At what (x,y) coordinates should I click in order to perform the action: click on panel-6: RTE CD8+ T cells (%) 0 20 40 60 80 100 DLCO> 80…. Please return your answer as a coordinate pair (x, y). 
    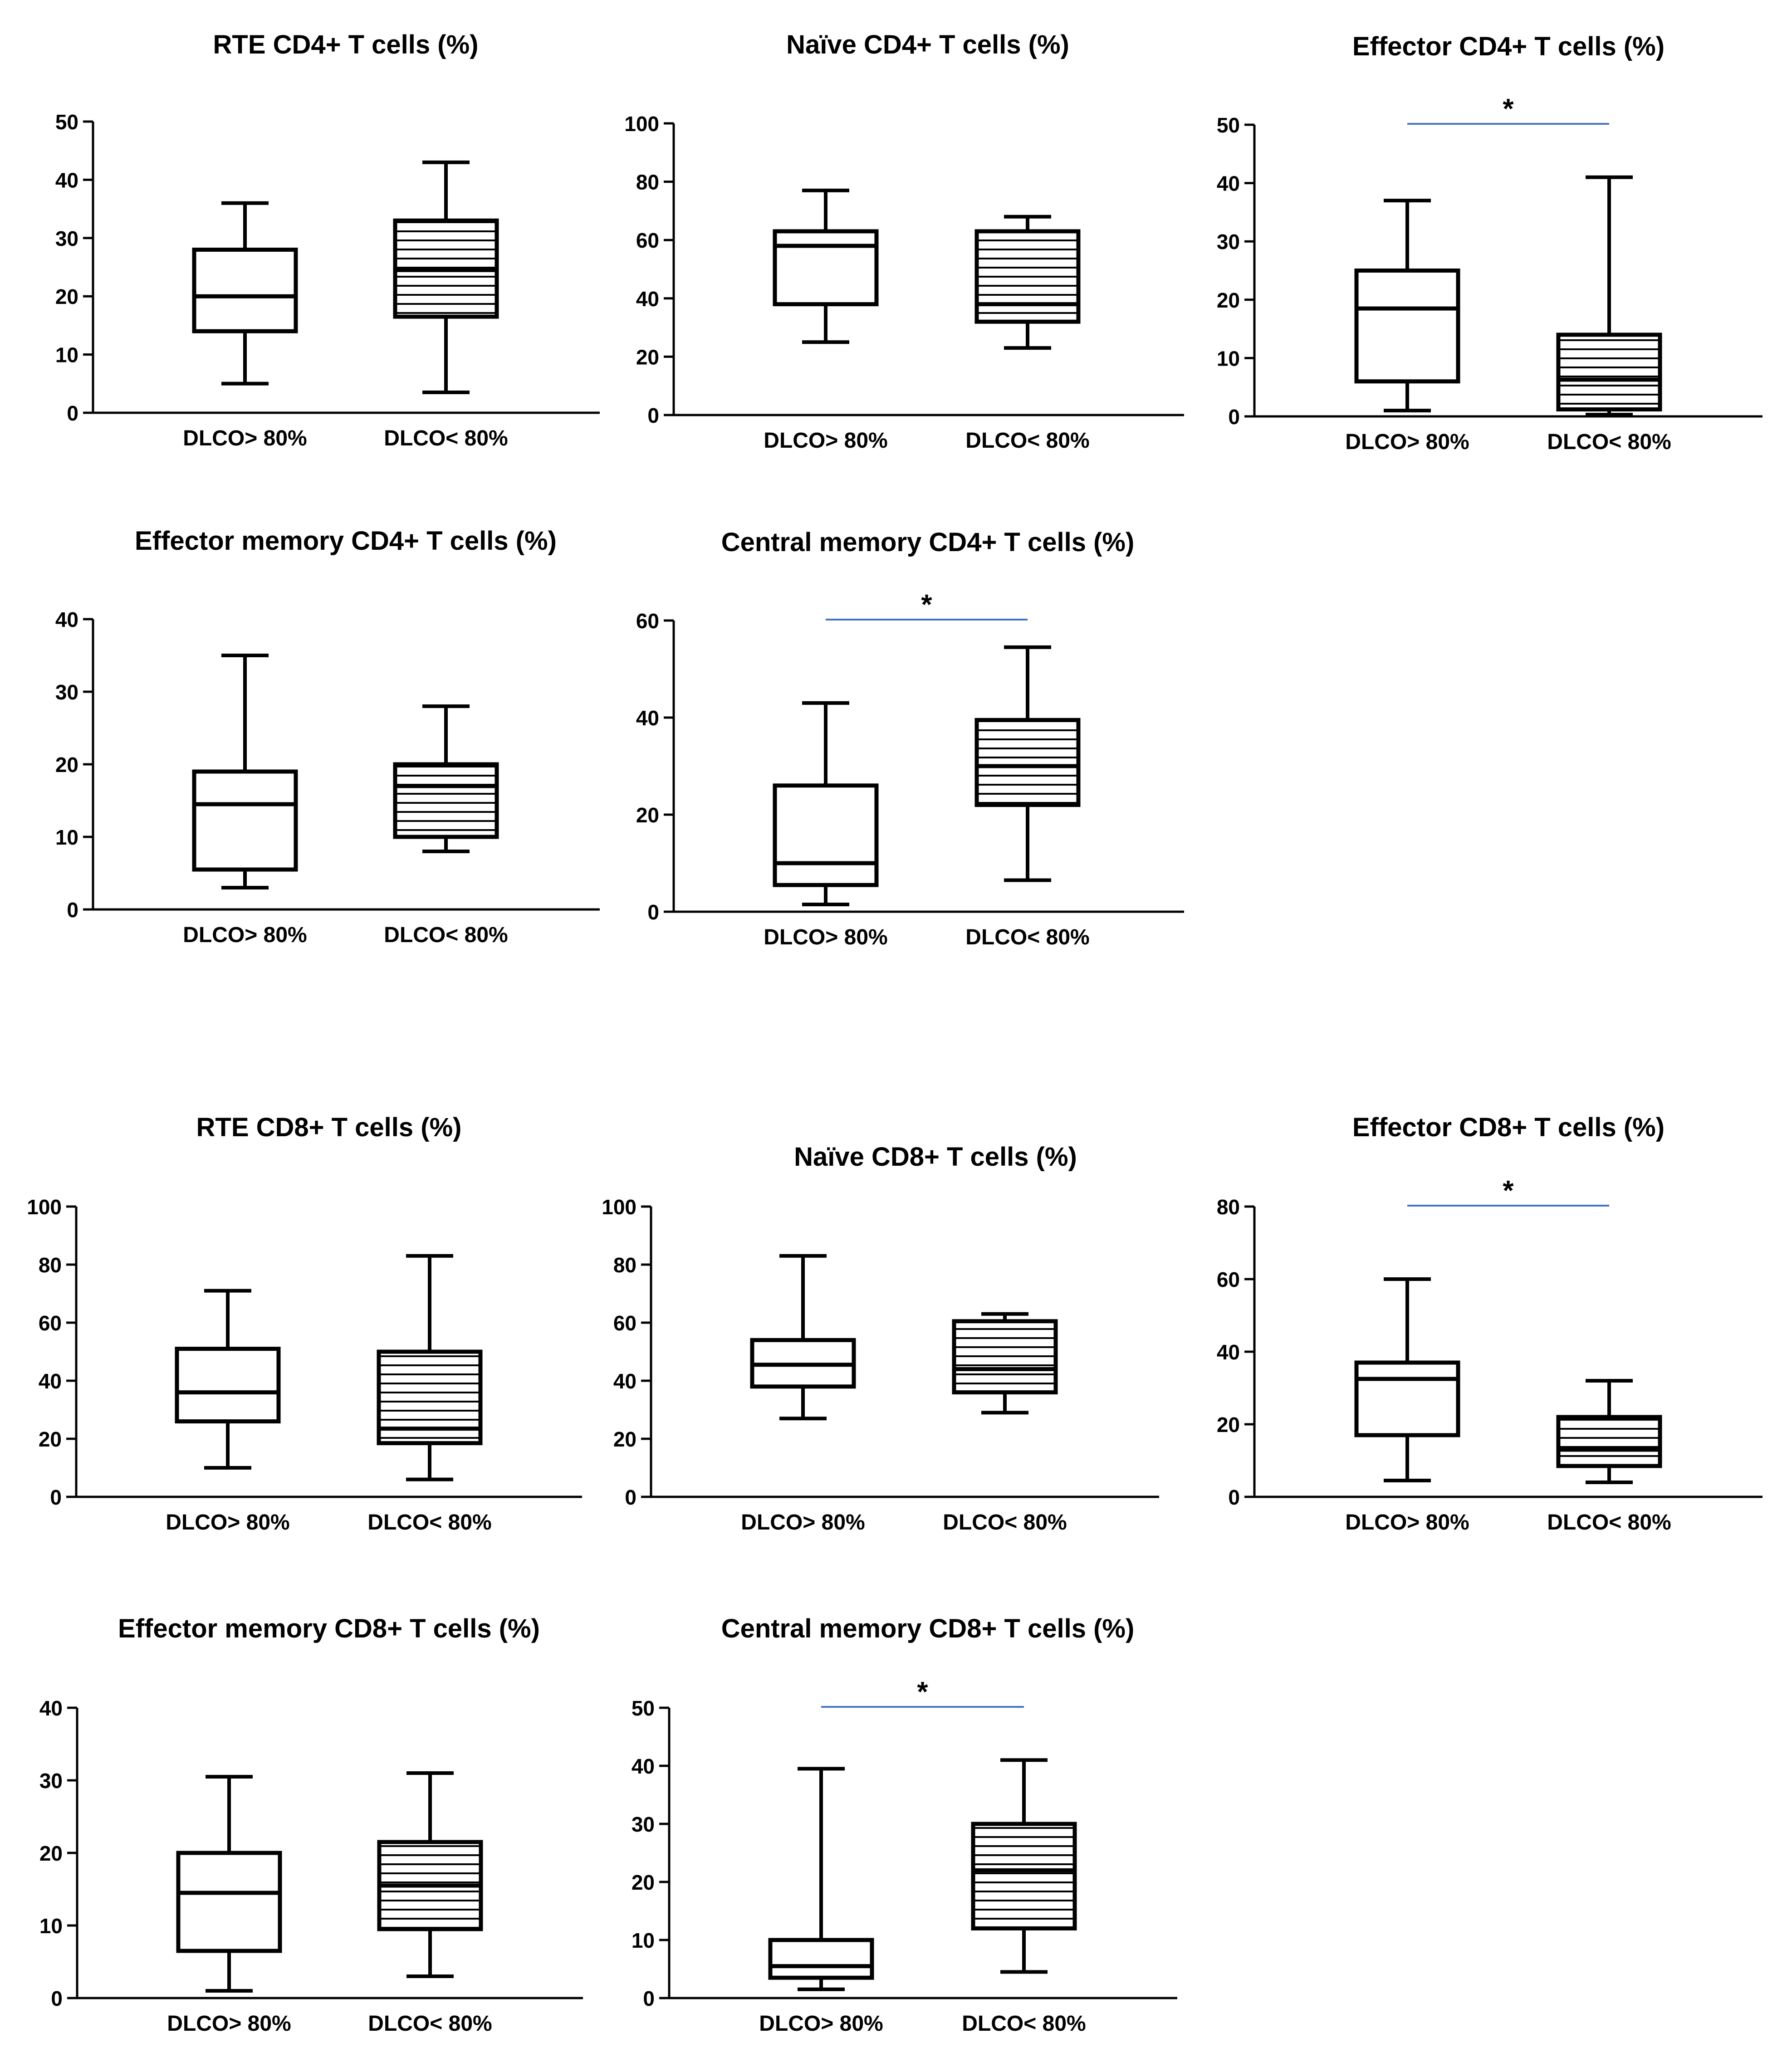
    Looking at the image, I should click on (305, 1323).